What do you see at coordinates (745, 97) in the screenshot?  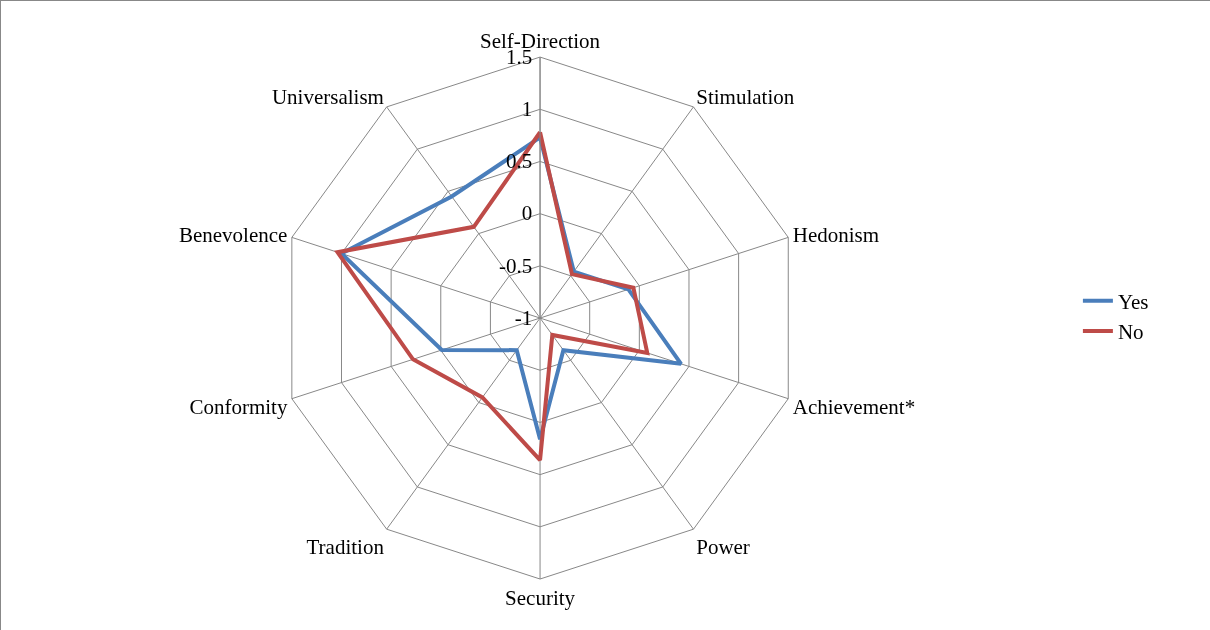 I see `spoke-label: Stimulation` at bounding box center [745, 97].